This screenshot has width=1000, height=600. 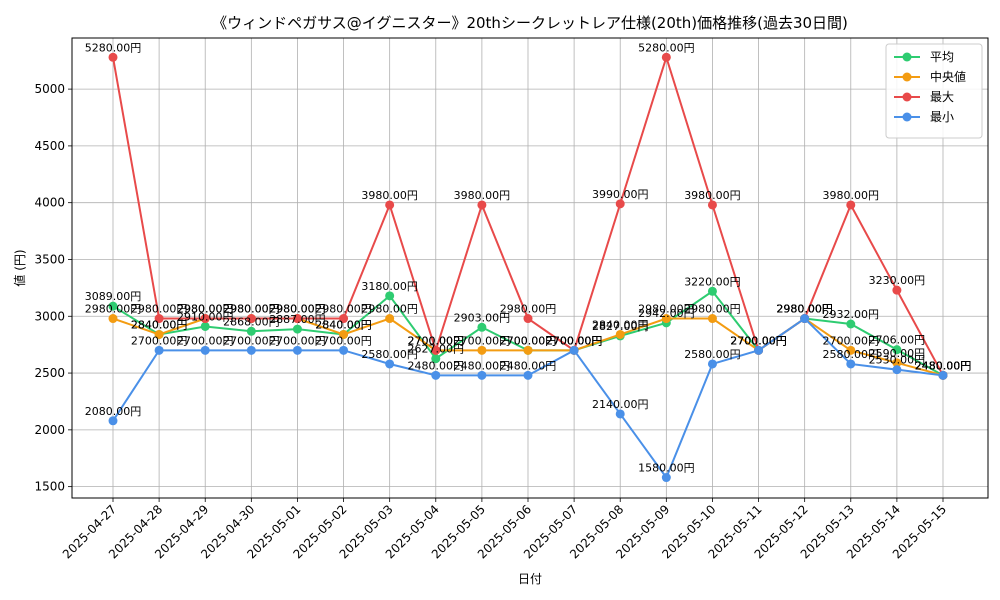 What do you see at coordinates (113, 47) in the screenshot?
I see `data-label: 5280.00円` at bounding box center [113, 47].